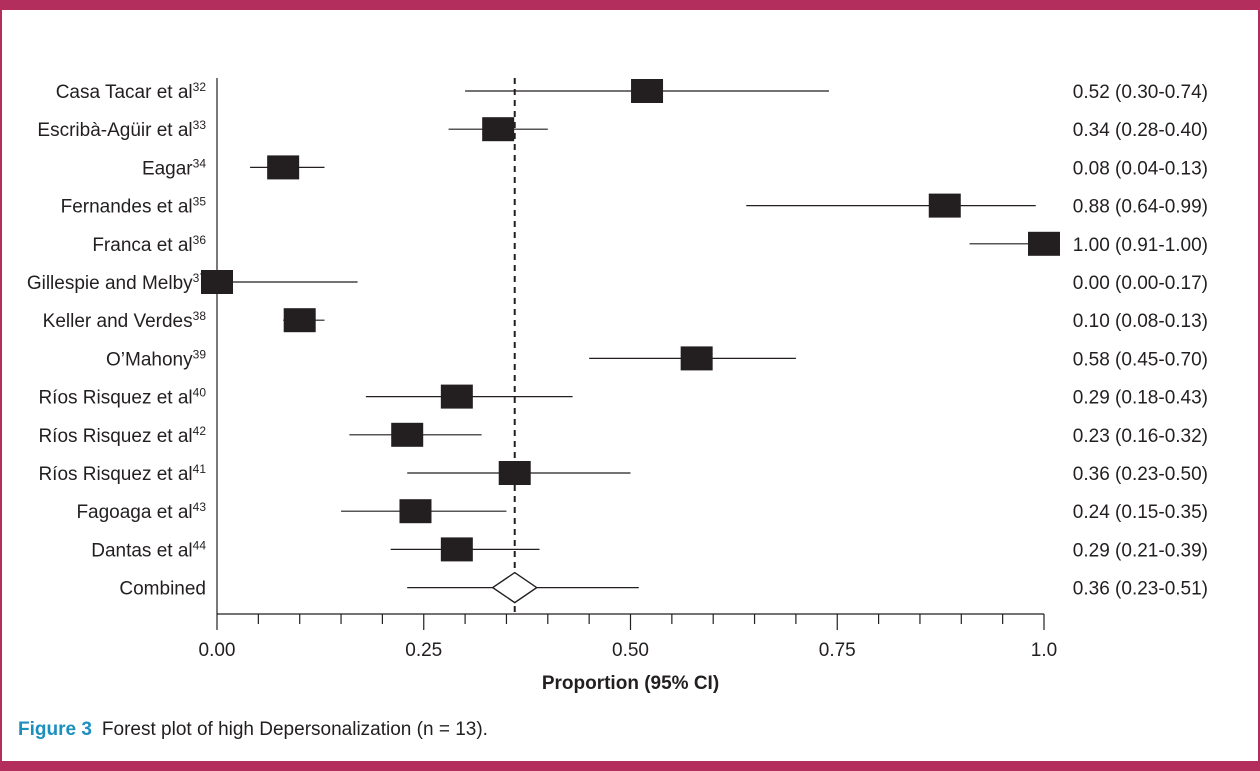 The image size is (1260, 771). I want to click on study-label: Eagar34, so click(174, 167).